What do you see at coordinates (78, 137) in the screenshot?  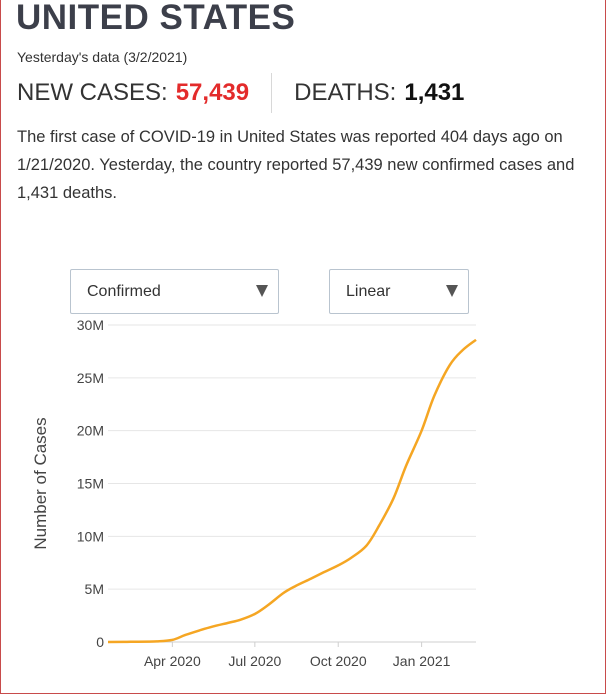 I see `summary-text-1: The first case of` at bounding box center [78, 137].